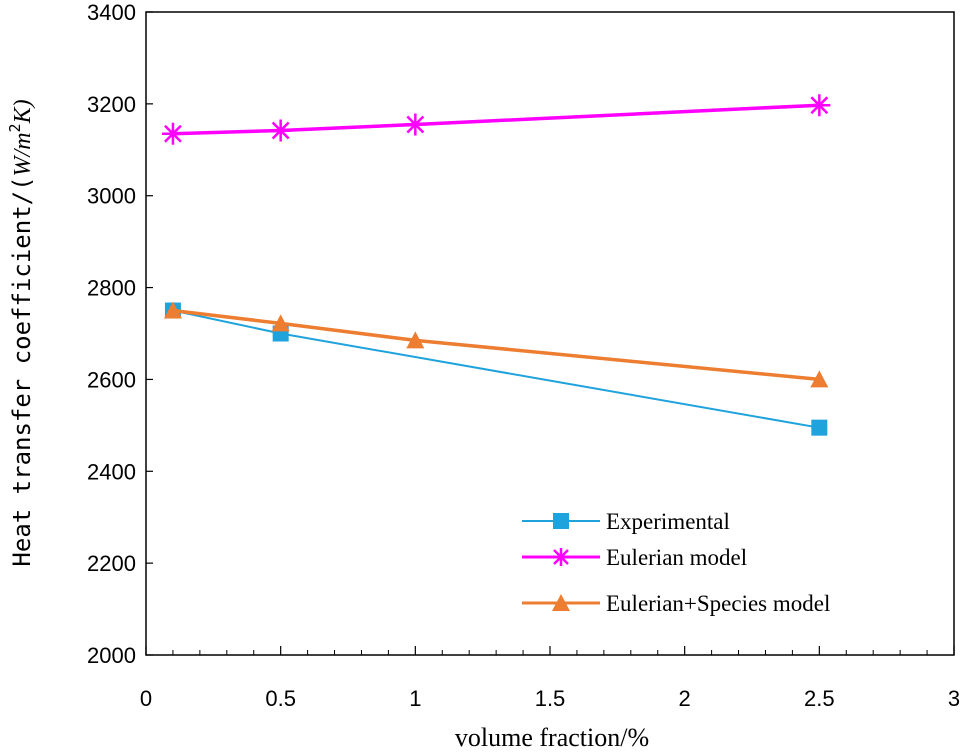 This screenshot has height=752, width=973. I want to click on y-tick-label: 3200, so click(111, 104).